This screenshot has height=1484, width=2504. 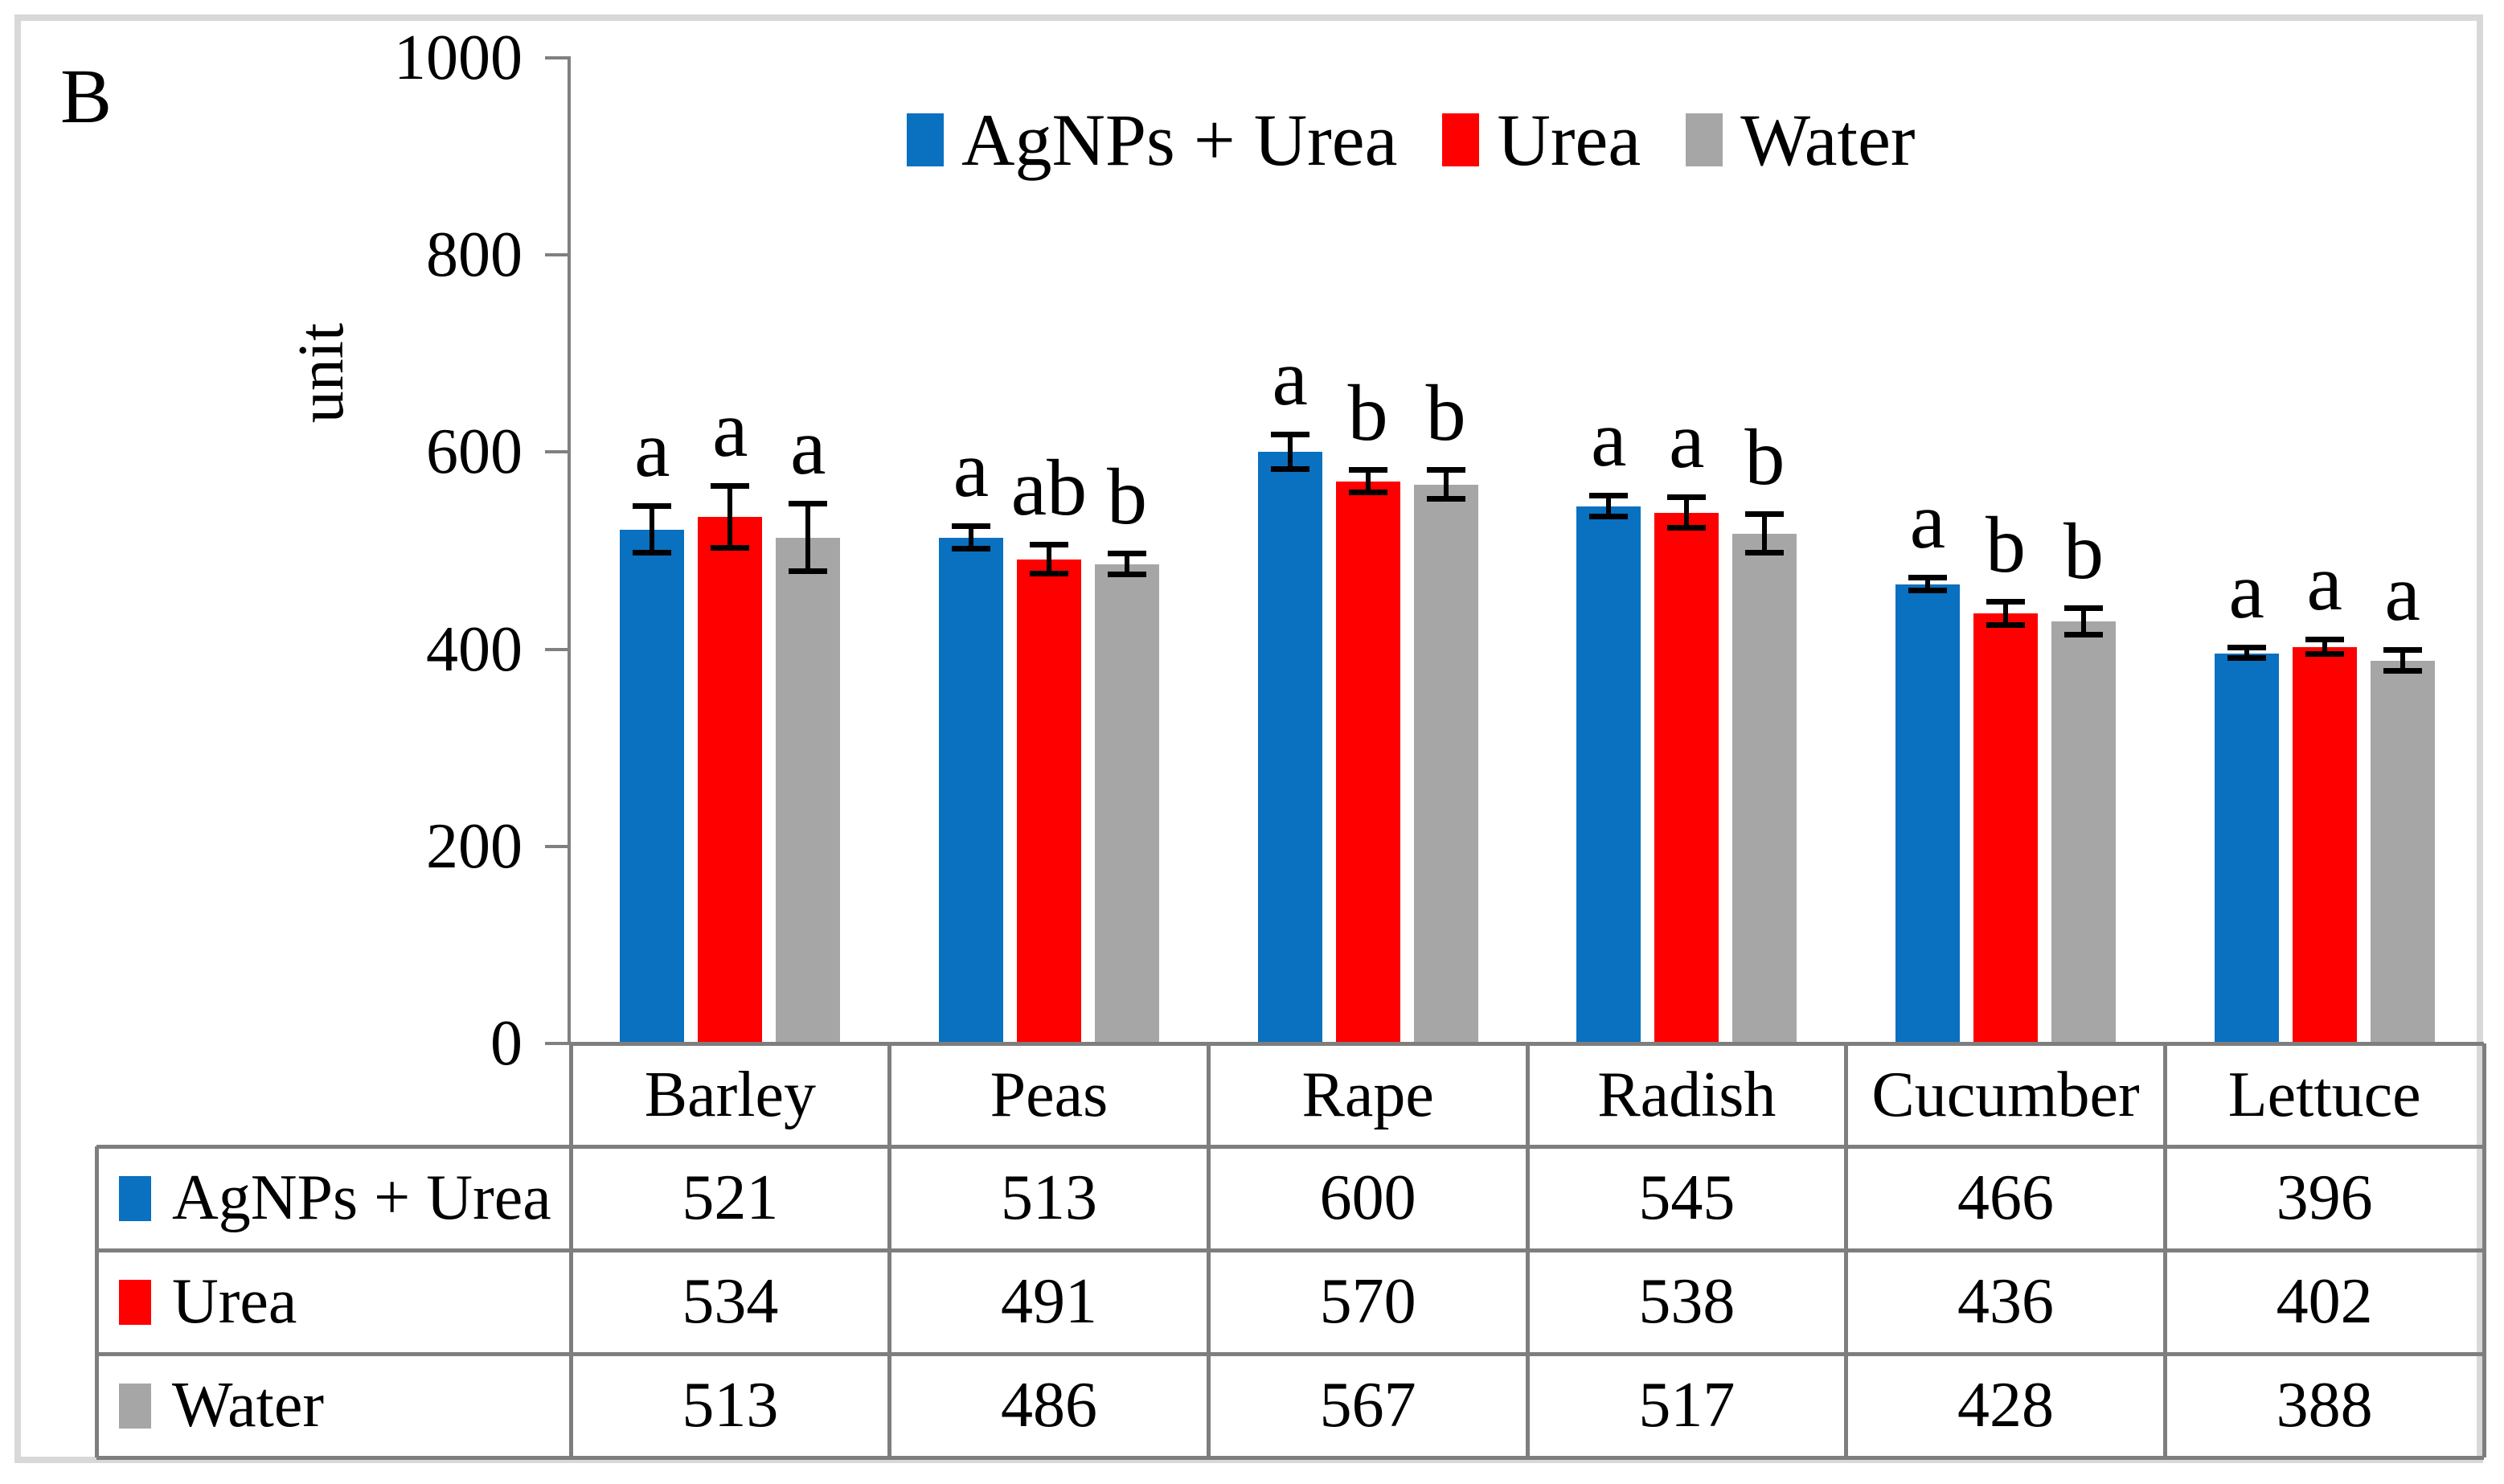 What do you see at coordinates (1541, 140) in the screenshot?
I see `legend-item: Urea` at bounding box center [1541, 140].